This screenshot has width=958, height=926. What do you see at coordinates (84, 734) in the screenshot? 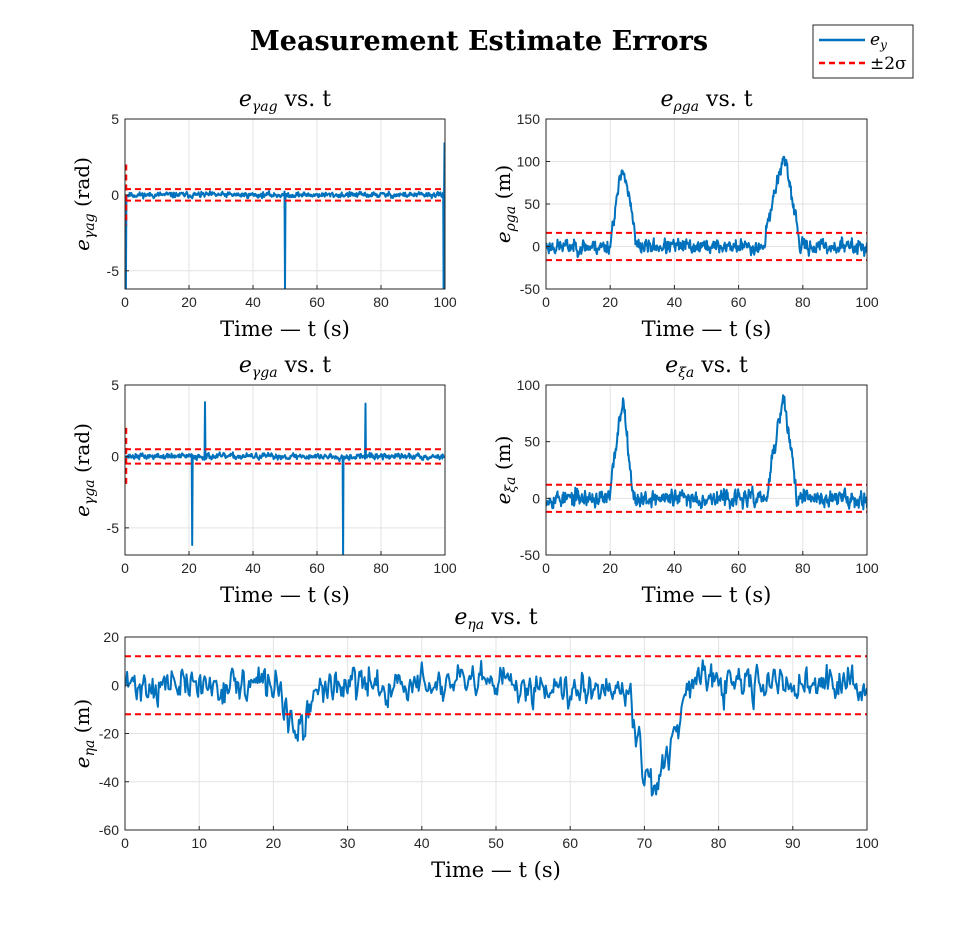
I see `y-axis-label: eηa (m)` at bounding box center [84, 734].